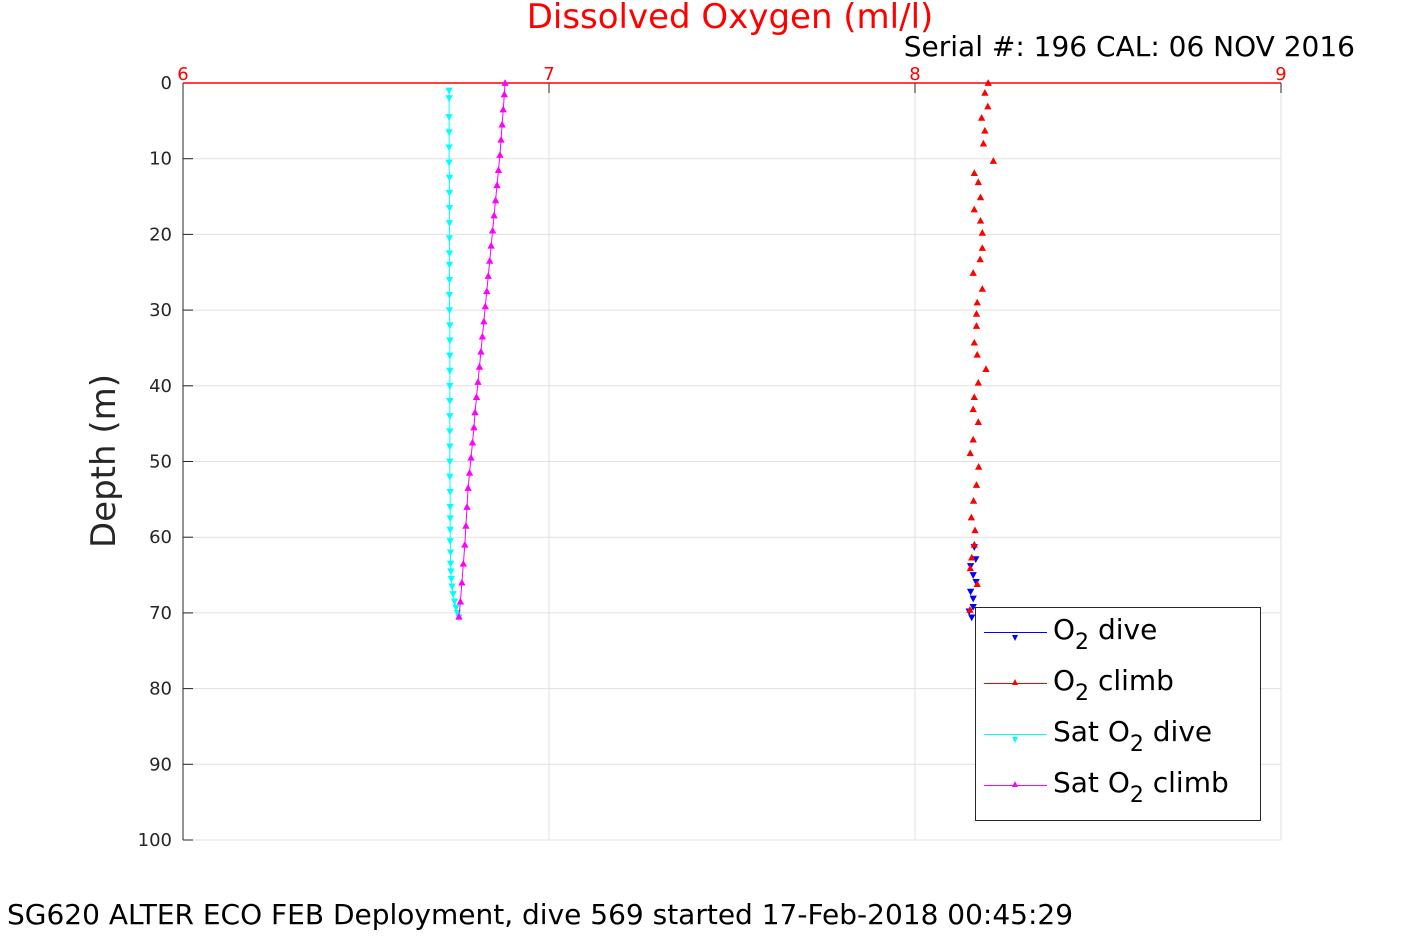 This screenshot has height=945, width=1417. Describe the element at coordinates (1178, 731) in the screenshot. I see `legend-label-after: dive` at that location.